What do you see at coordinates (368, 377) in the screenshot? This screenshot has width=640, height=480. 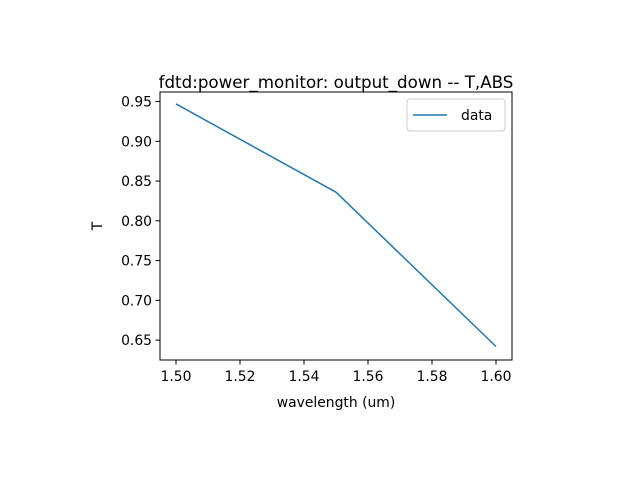 I see `x-tick-label: 1.56` at bounding box center [368, 377].